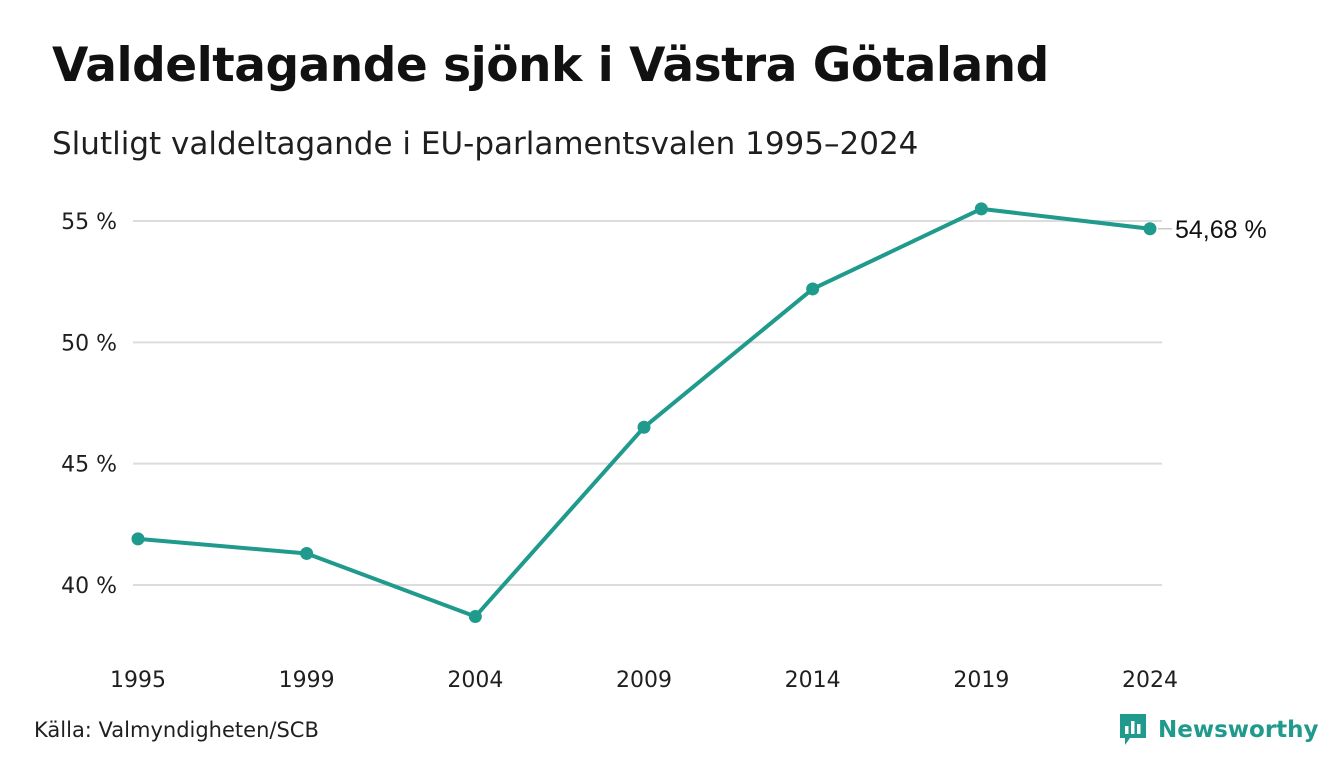  Describe the element at coordinates (644, 680) in the screenshot. I see `x-tick-label: 2009` at that location.